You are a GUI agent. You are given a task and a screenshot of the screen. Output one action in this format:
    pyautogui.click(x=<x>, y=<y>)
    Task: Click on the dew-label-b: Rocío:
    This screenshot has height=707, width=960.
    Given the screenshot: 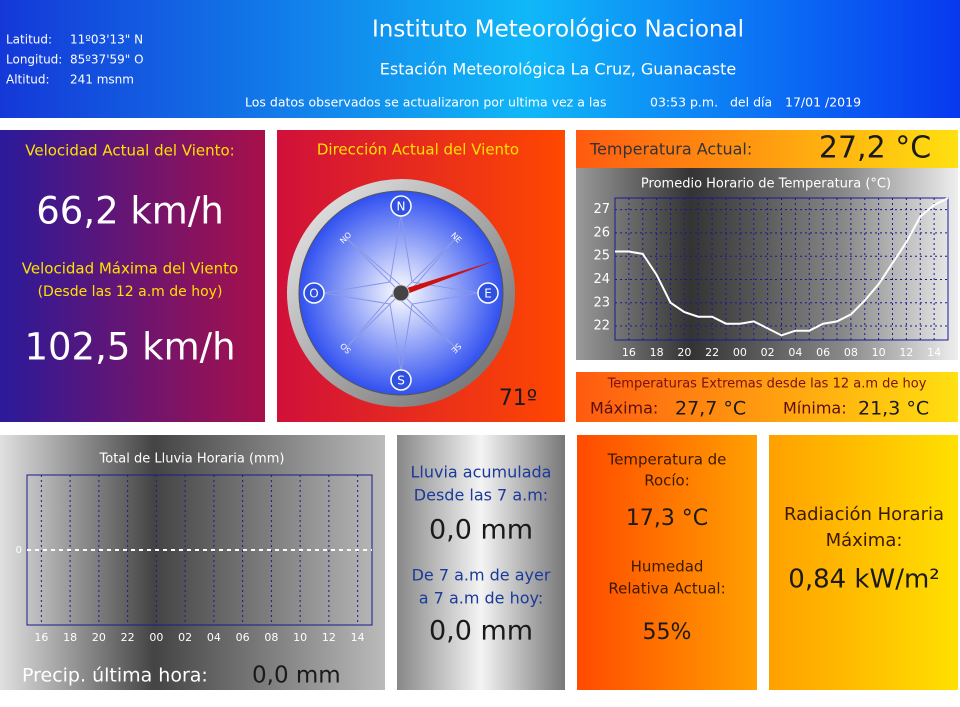 What is the action you would take?
    pyautogui.click(x=667, y=481)
    